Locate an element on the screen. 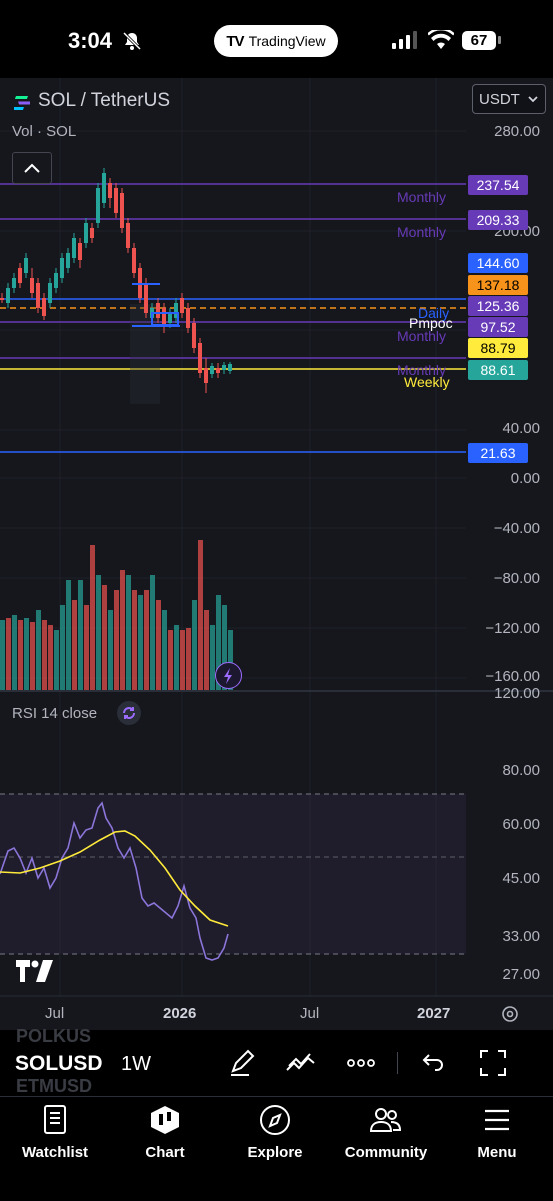 The image size is (553, 1201). community-icon is located at coordinates (386, 1120).